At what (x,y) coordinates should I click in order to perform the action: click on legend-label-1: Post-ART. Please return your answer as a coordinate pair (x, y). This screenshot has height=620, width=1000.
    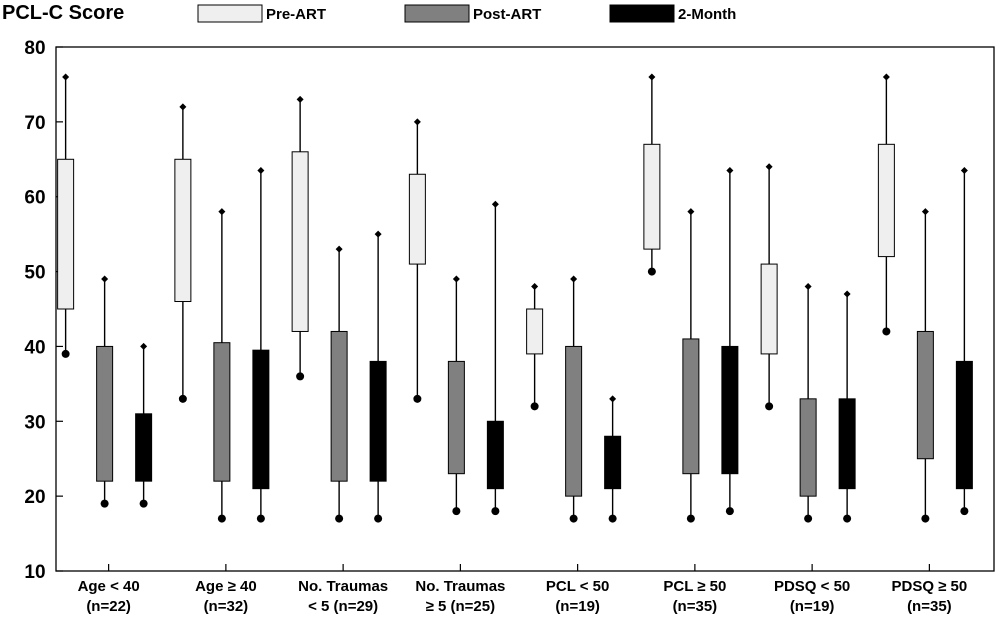
    Looking at the image, I should click on (507, 14).